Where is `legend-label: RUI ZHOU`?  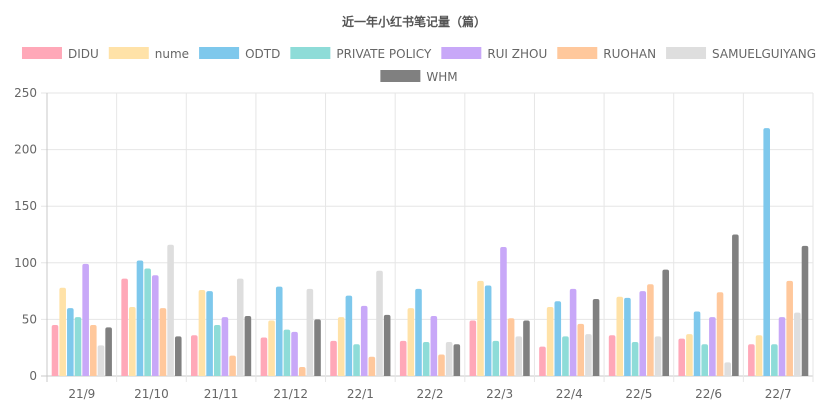 legend-label: RUI ZHOU is located at coordinates (517, 54).